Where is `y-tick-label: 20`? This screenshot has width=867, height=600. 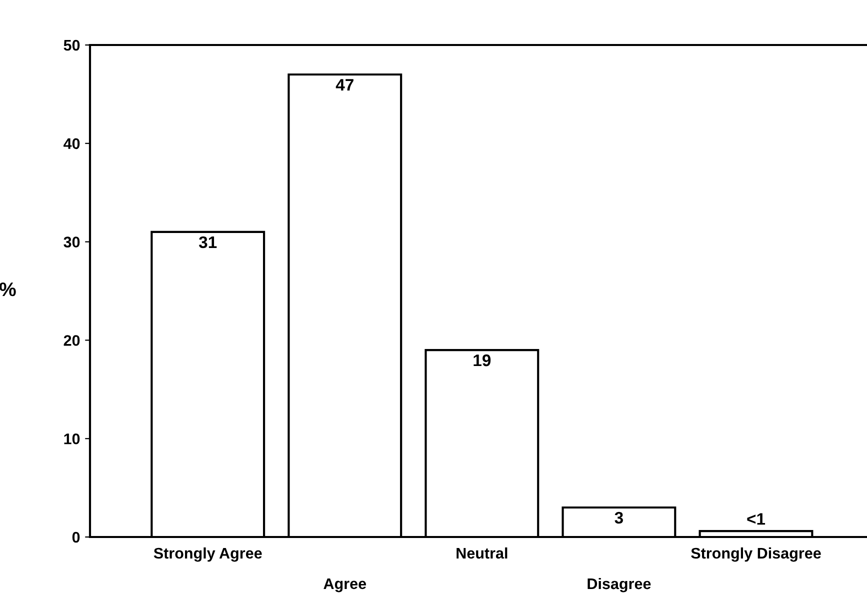
y-tick-label: 20 is located at coordinates (72, 340).